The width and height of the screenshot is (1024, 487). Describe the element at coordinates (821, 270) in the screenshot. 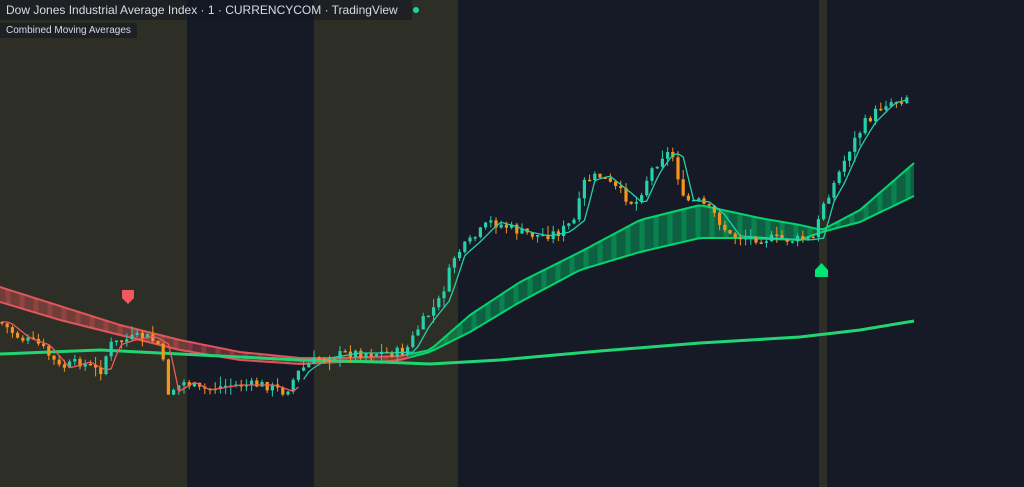

I see `buy-signal-arrow-icon` at that location.